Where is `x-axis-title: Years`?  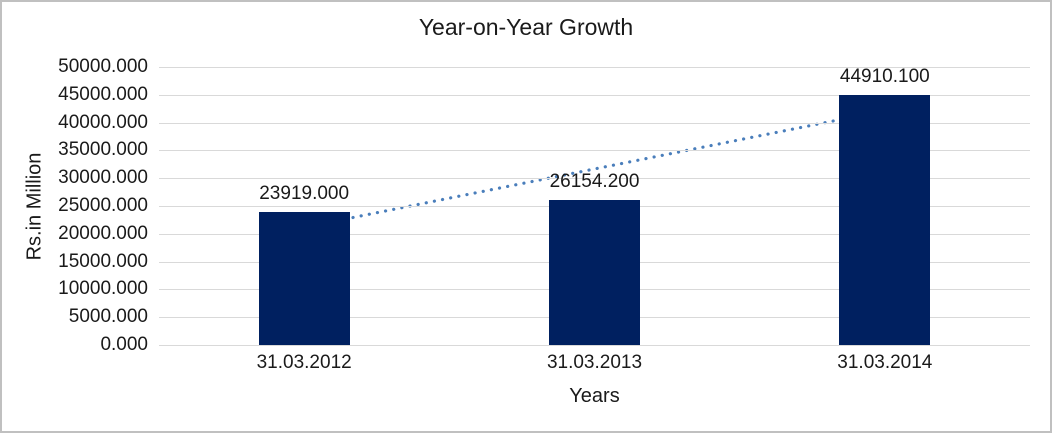
x-axis-title: Years is located at coordinates (594, 396).